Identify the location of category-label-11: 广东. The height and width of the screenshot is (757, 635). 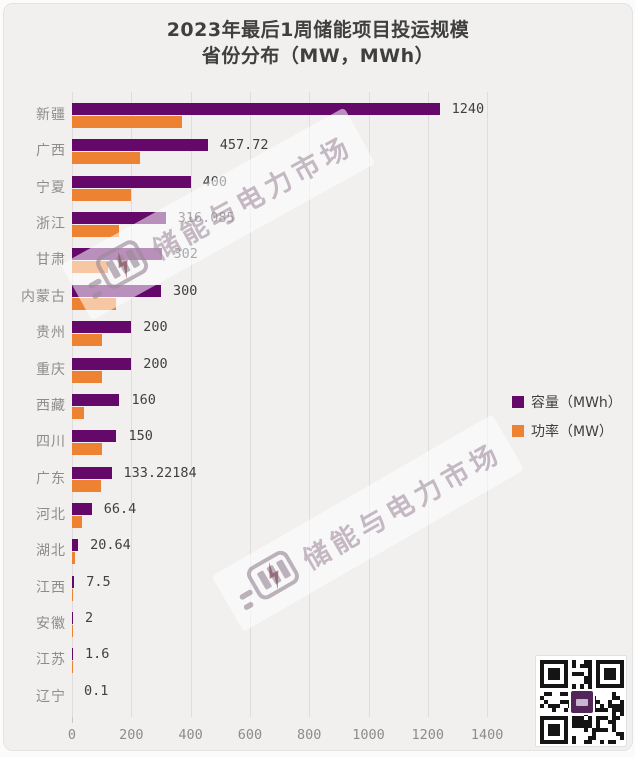
(51, 478).